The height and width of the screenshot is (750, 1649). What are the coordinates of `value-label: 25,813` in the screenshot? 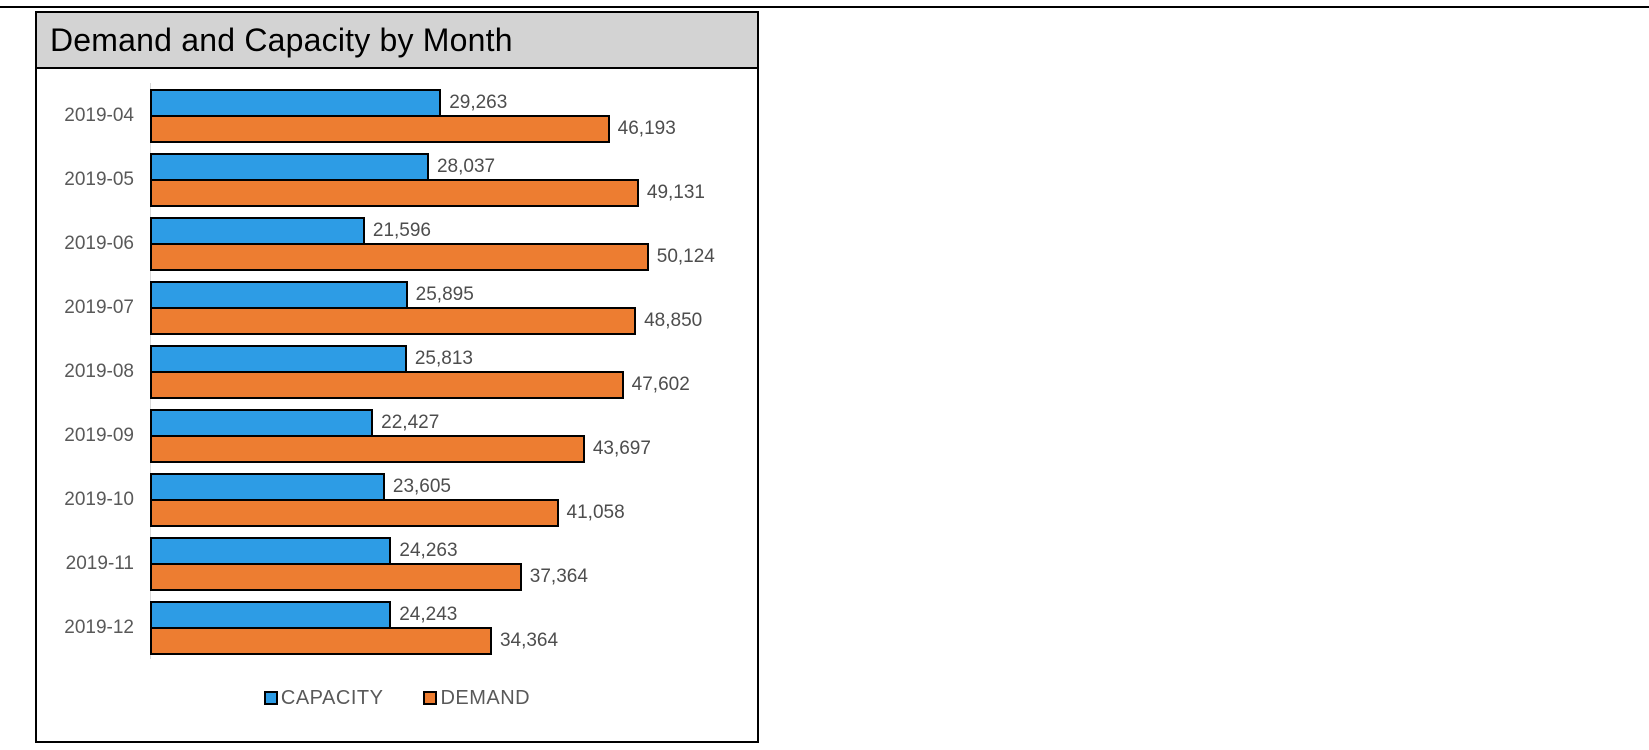 It's located at (443, 358).